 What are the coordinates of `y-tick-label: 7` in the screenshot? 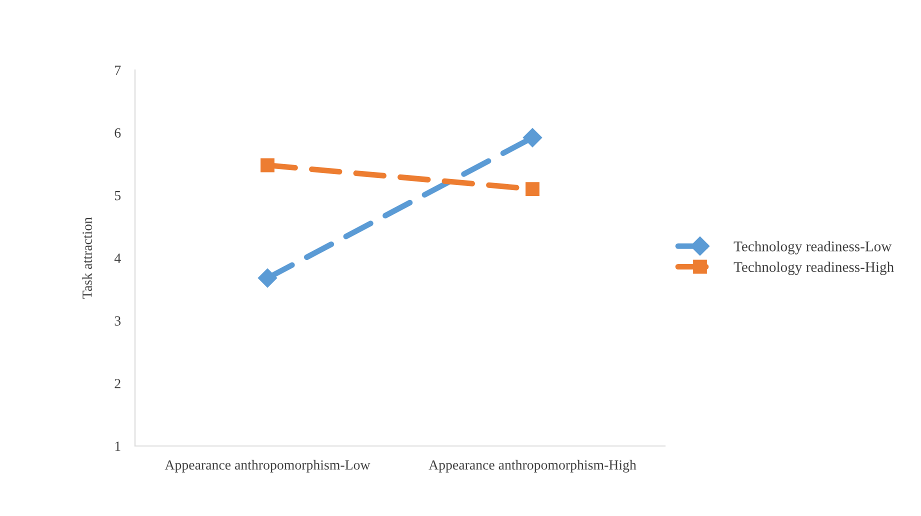 It's located at (118, 70).